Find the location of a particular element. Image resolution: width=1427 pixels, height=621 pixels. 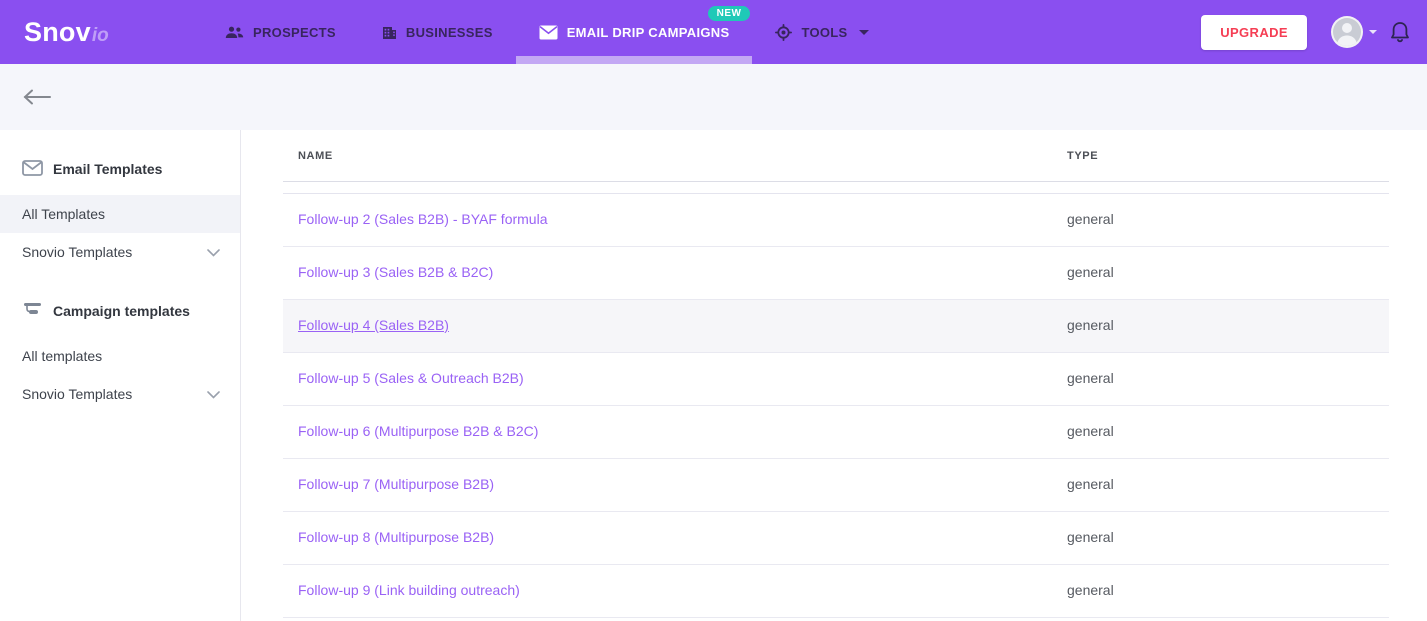

sidebar-item-label: All templates is located at coordinates (62, 356).